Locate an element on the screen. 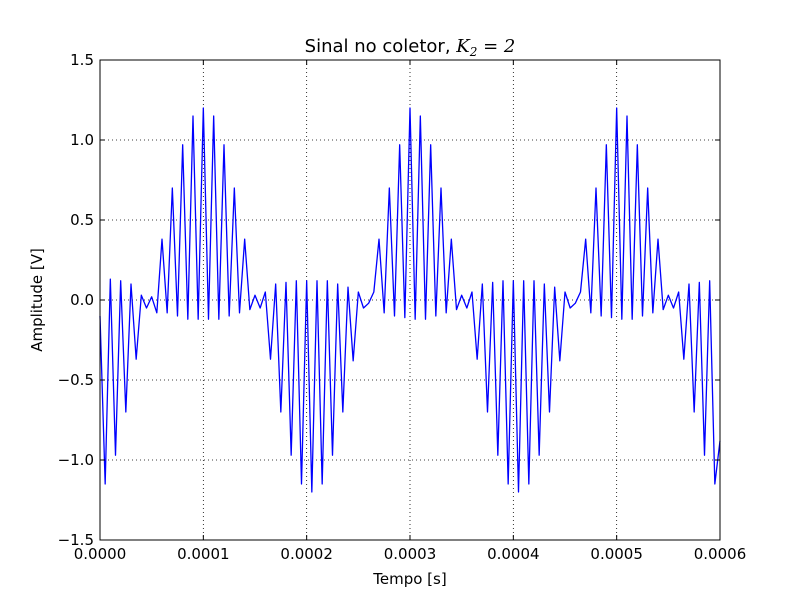  y-tick-label: −1.5 is located at coordinates (76, 540).